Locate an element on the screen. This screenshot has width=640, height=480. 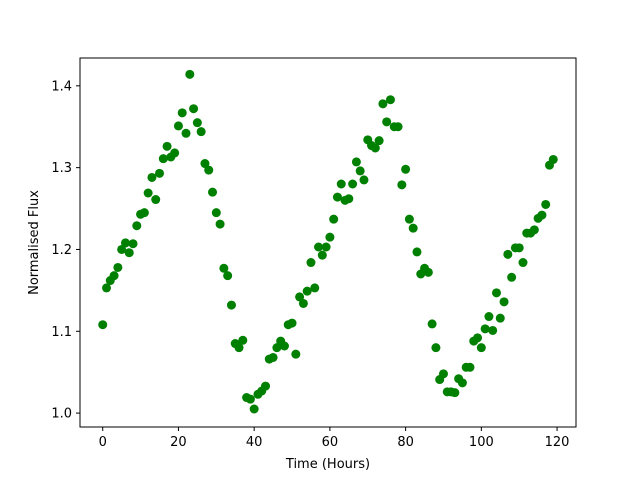
y-tick-label: 1.2 is located at coordinates (61, 250).